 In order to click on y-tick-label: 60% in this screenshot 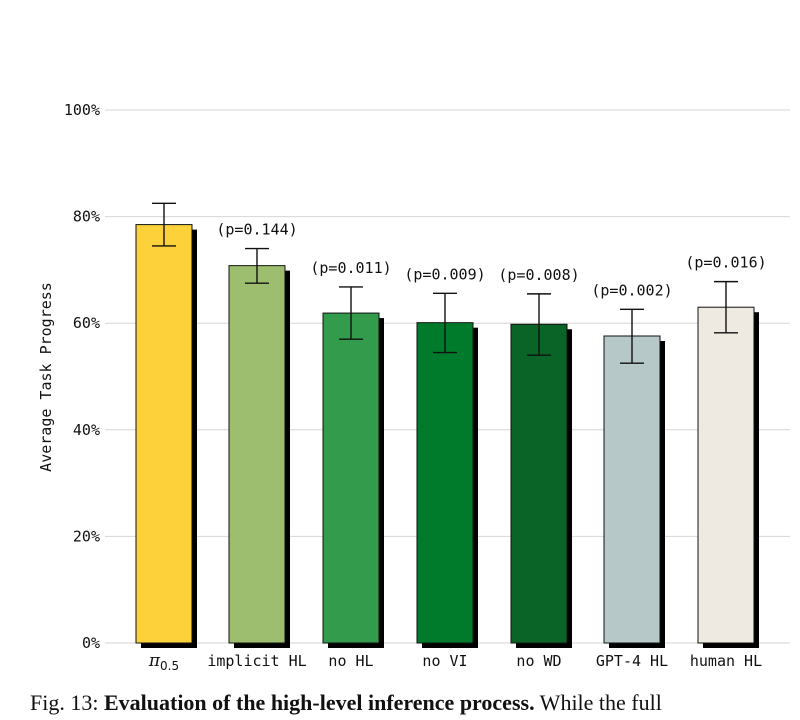, I will do `click(86, 323)`.